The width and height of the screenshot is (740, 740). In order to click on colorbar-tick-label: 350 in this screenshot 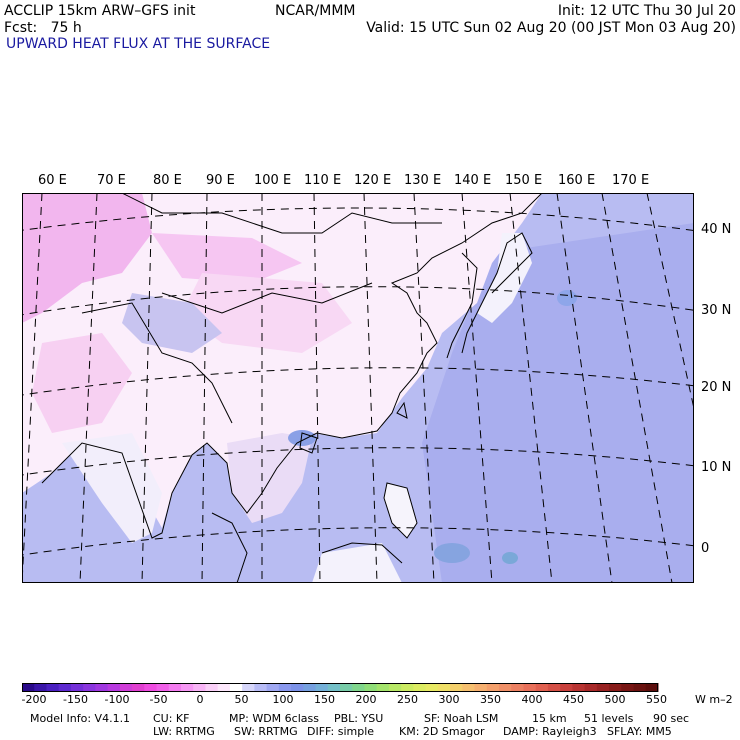, I will do `click(490, 699)`.